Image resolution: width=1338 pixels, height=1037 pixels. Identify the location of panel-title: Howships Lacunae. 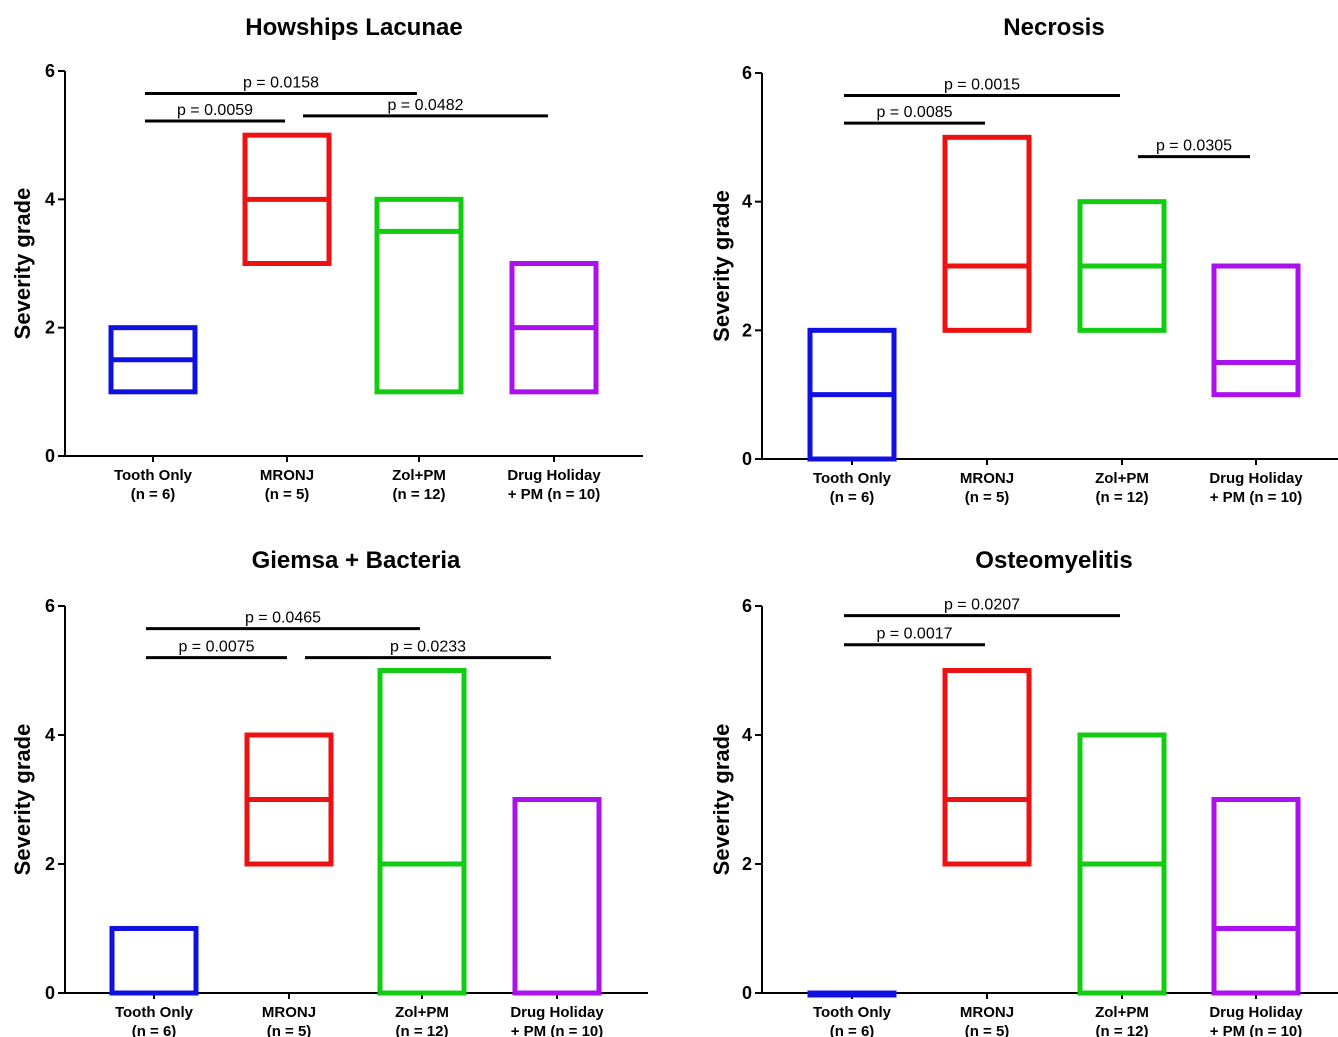
(353, 27).